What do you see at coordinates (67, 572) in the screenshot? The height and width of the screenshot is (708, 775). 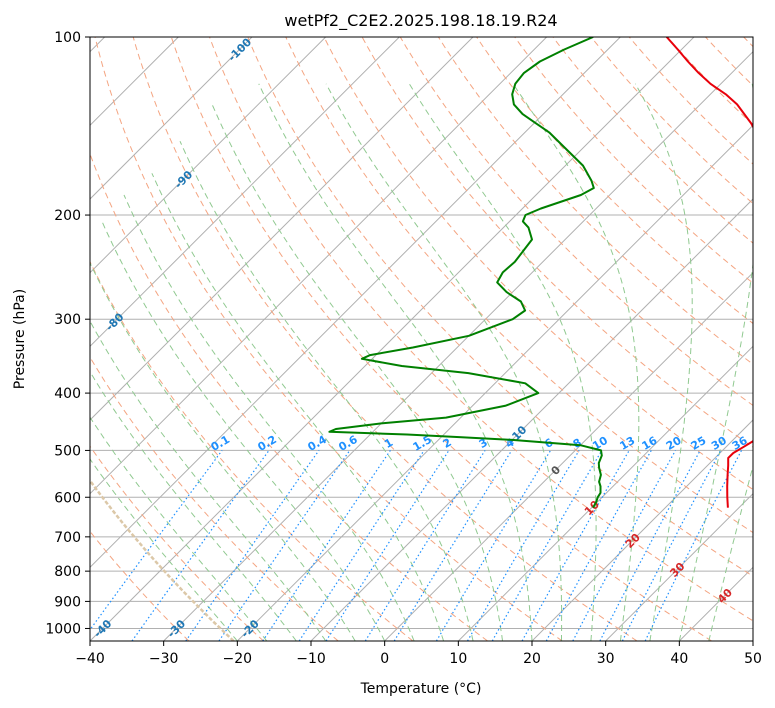 I see `y-tick-label: 800` at bounding box center [67, 572].